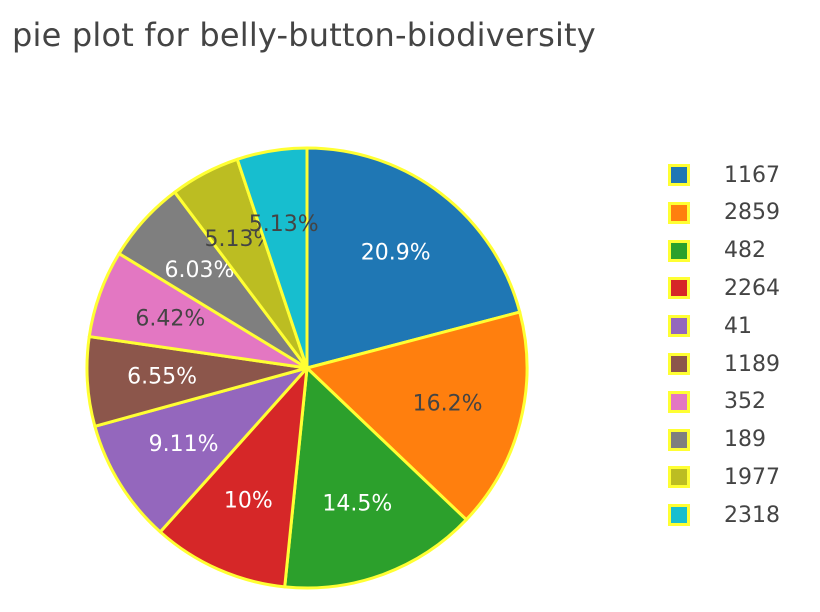 The width and height of the screenshot is (820, 612). I want to click on legend-item-482: 482, so click(717, 251).